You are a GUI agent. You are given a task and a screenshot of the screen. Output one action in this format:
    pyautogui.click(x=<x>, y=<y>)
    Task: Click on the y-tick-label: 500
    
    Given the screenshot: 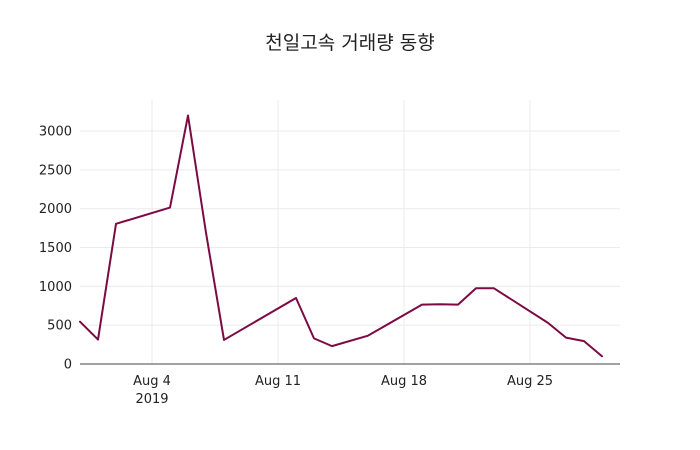 What is the action you would take?
    pyautogui.click(x=59, y=326)
    